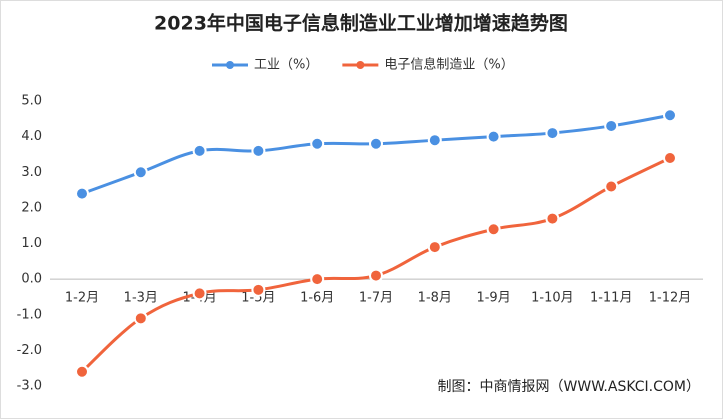 This screenshot has width=723, height=419. What do you see at coordinates (82, 298) in the screenshot?
I see `x-tick-label: 1-2月` at bounding box center [82, 298].